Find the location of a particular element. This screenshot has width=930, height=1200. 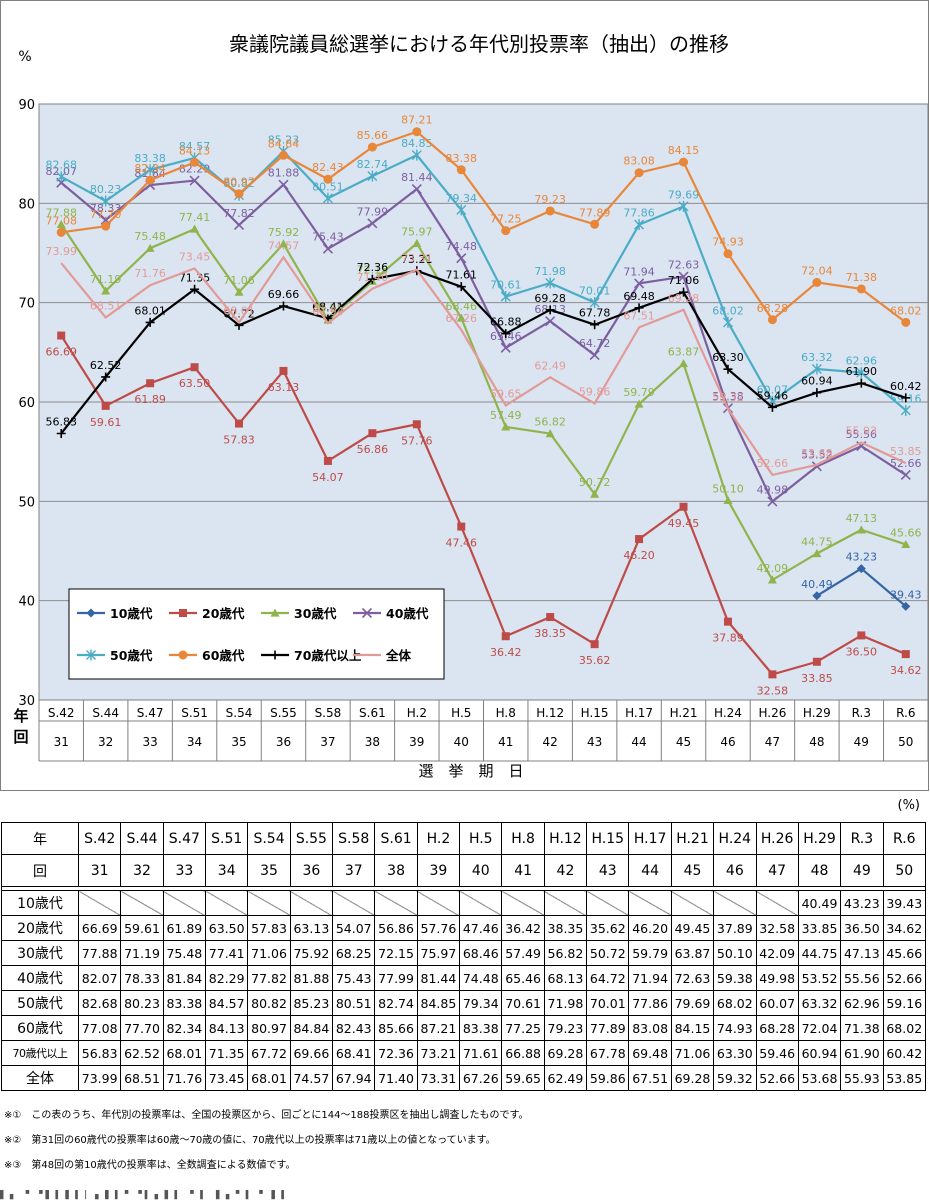

value-cell: 61.90 is located at coordinates (862, 1053).